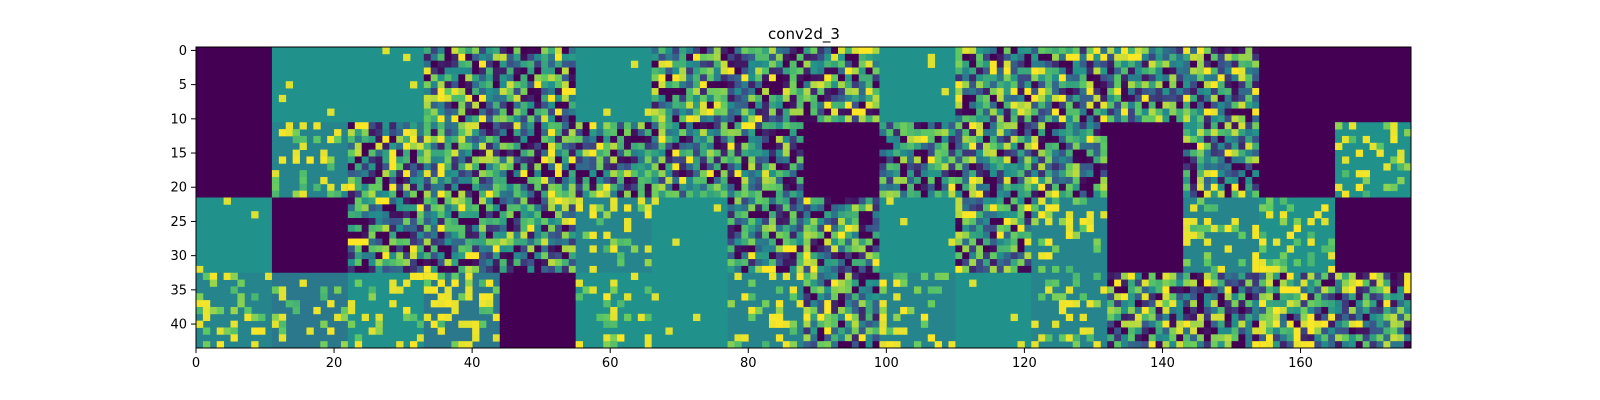 The image size is (1600, 400). What do you see at coordinates (804, 34) in the screenshot?
I see `chart-title: conv2d_3` at bounding box center [804, 34].